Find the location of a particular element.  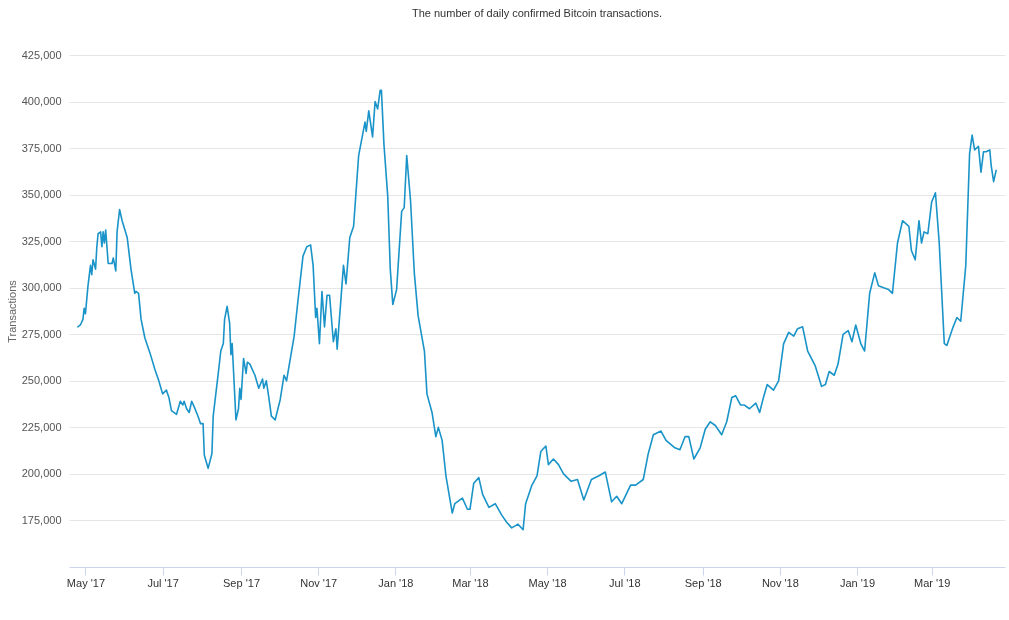

x-tick-label: Mar '19 is located at coordinates (932, 582).